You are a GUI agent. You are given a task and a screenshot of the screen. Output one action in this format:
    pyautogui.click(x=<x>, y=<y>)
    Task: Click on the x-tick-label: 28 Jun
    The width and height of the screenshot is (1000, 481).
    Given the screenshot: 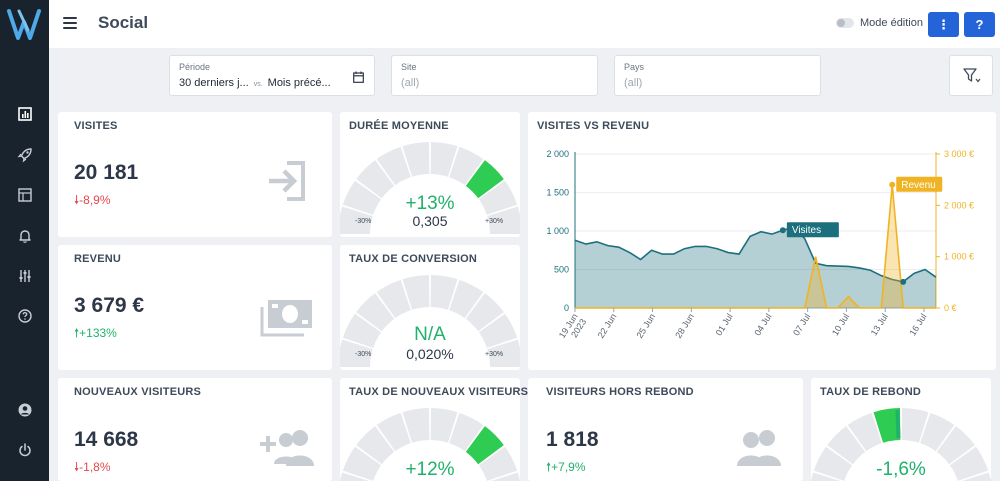 What is the action you would take?
    pyautogui.click(x=684, y=326)
    